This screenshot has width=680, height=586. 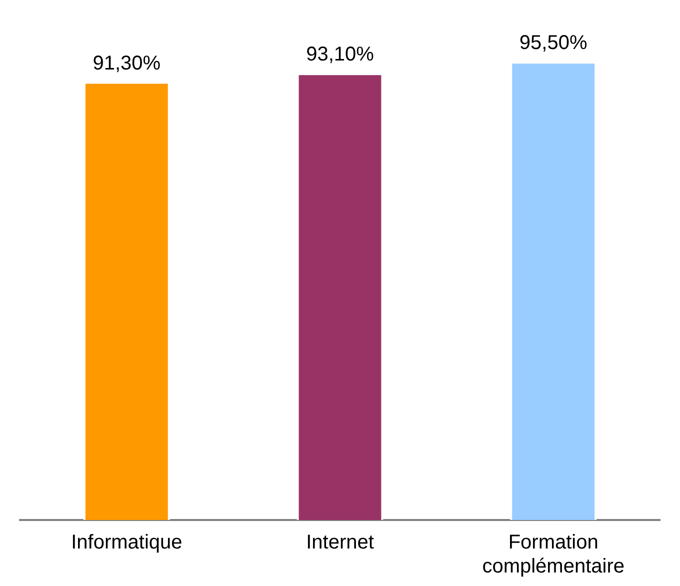 I want to click on data-label: 95,50%, so click(x=553, y=43).